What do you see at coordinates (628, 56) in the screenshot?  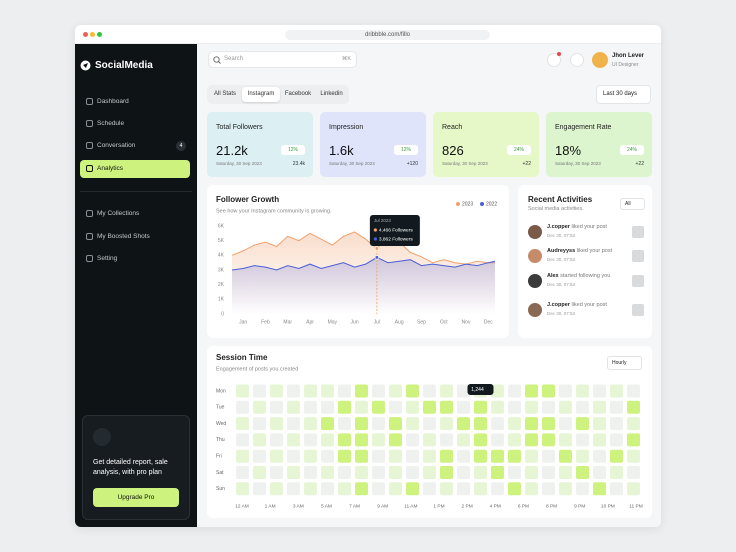 I see `user-name: Jhon Lever` at bounding box center [628, 56].